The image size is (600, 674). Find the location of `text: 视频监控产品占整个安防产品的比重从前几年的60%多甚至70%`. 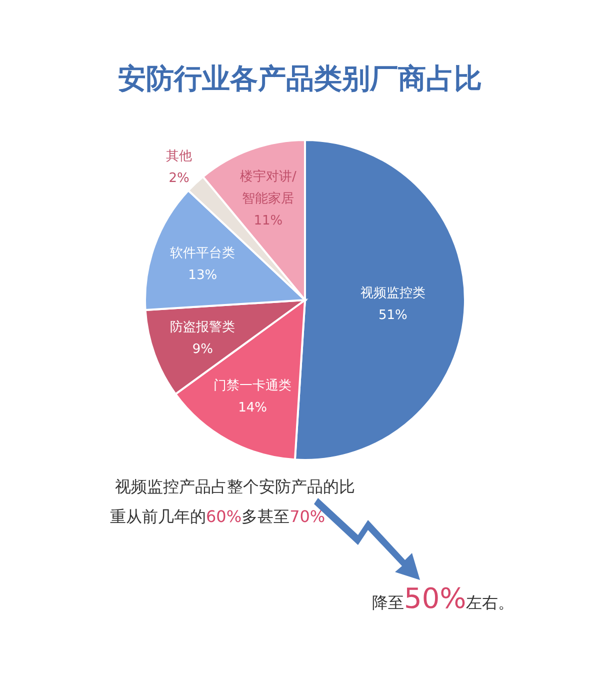

text: 视频监控产品占整个安防产品的比重从前几年的60%多甚至70% is located at coordinates (232, 501).